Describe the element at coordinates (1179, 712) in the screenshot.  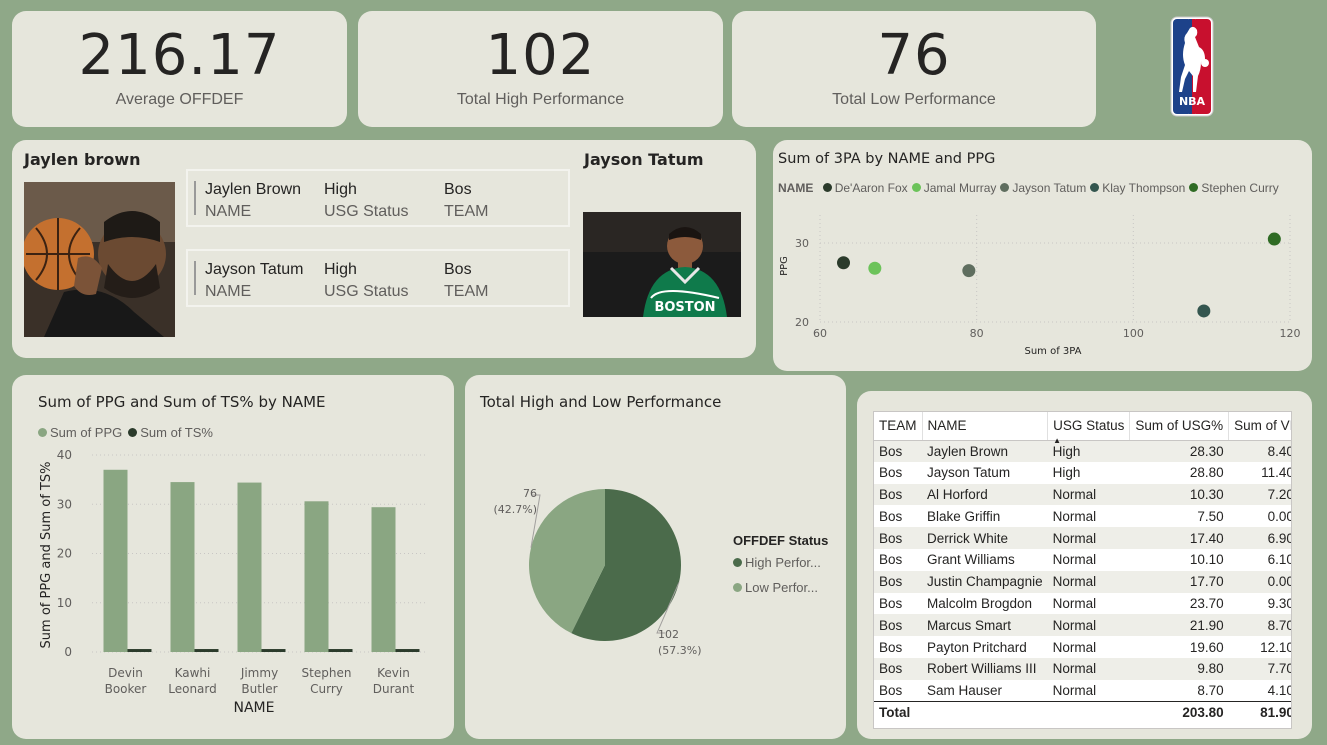
I see `table-total-cell: 203.80` at that location.